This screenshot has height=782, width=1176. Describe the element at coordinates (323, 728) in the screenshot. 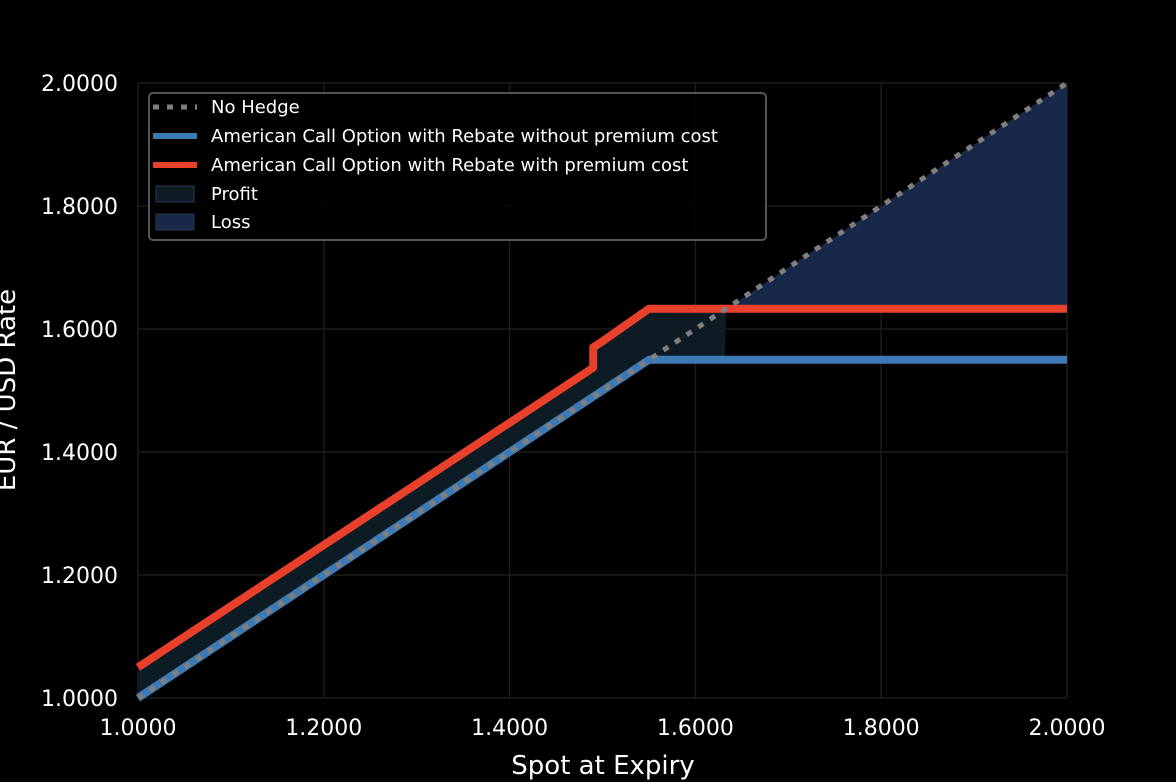

I see `x-tick-label: 1.2000` at that location.